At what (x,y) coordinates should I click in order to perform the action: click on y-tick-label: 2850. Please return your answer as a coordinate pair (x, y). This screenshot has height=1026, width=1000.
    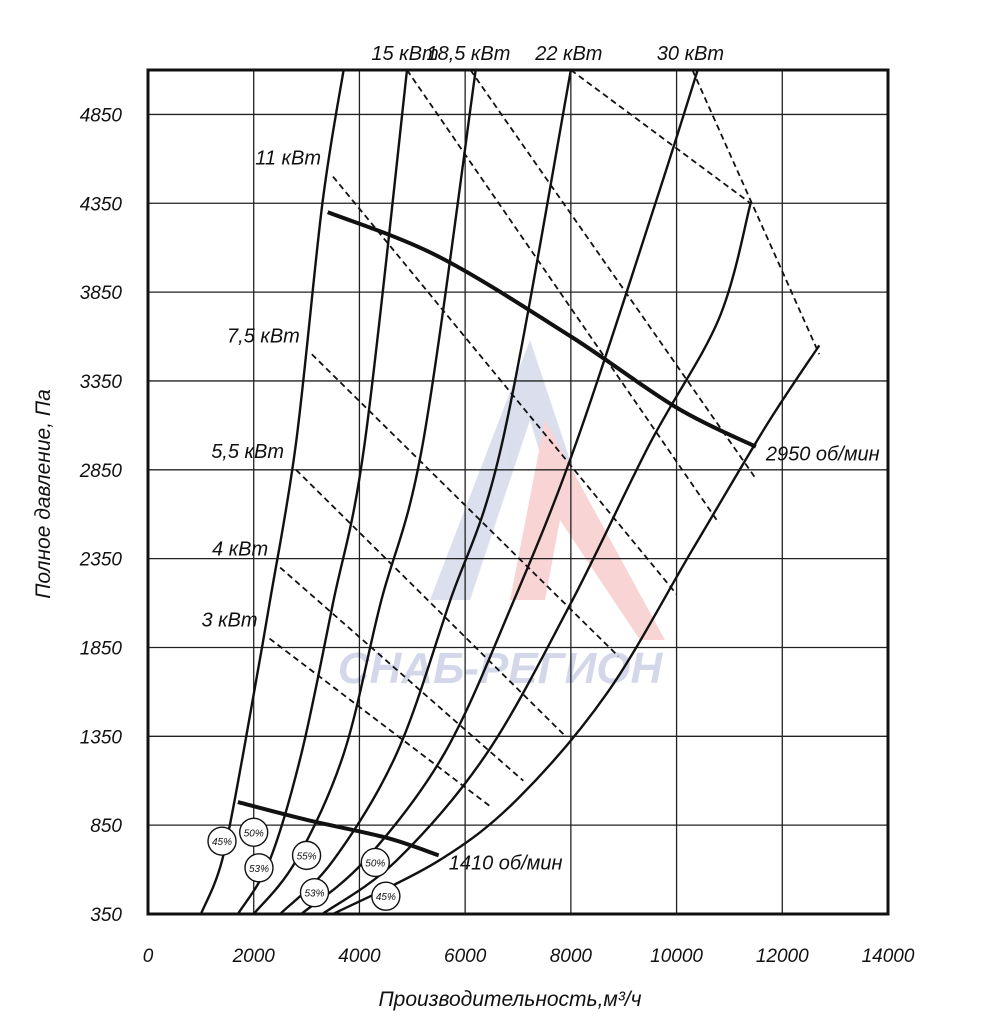
    Looking at the image, I should click on (101, 471).